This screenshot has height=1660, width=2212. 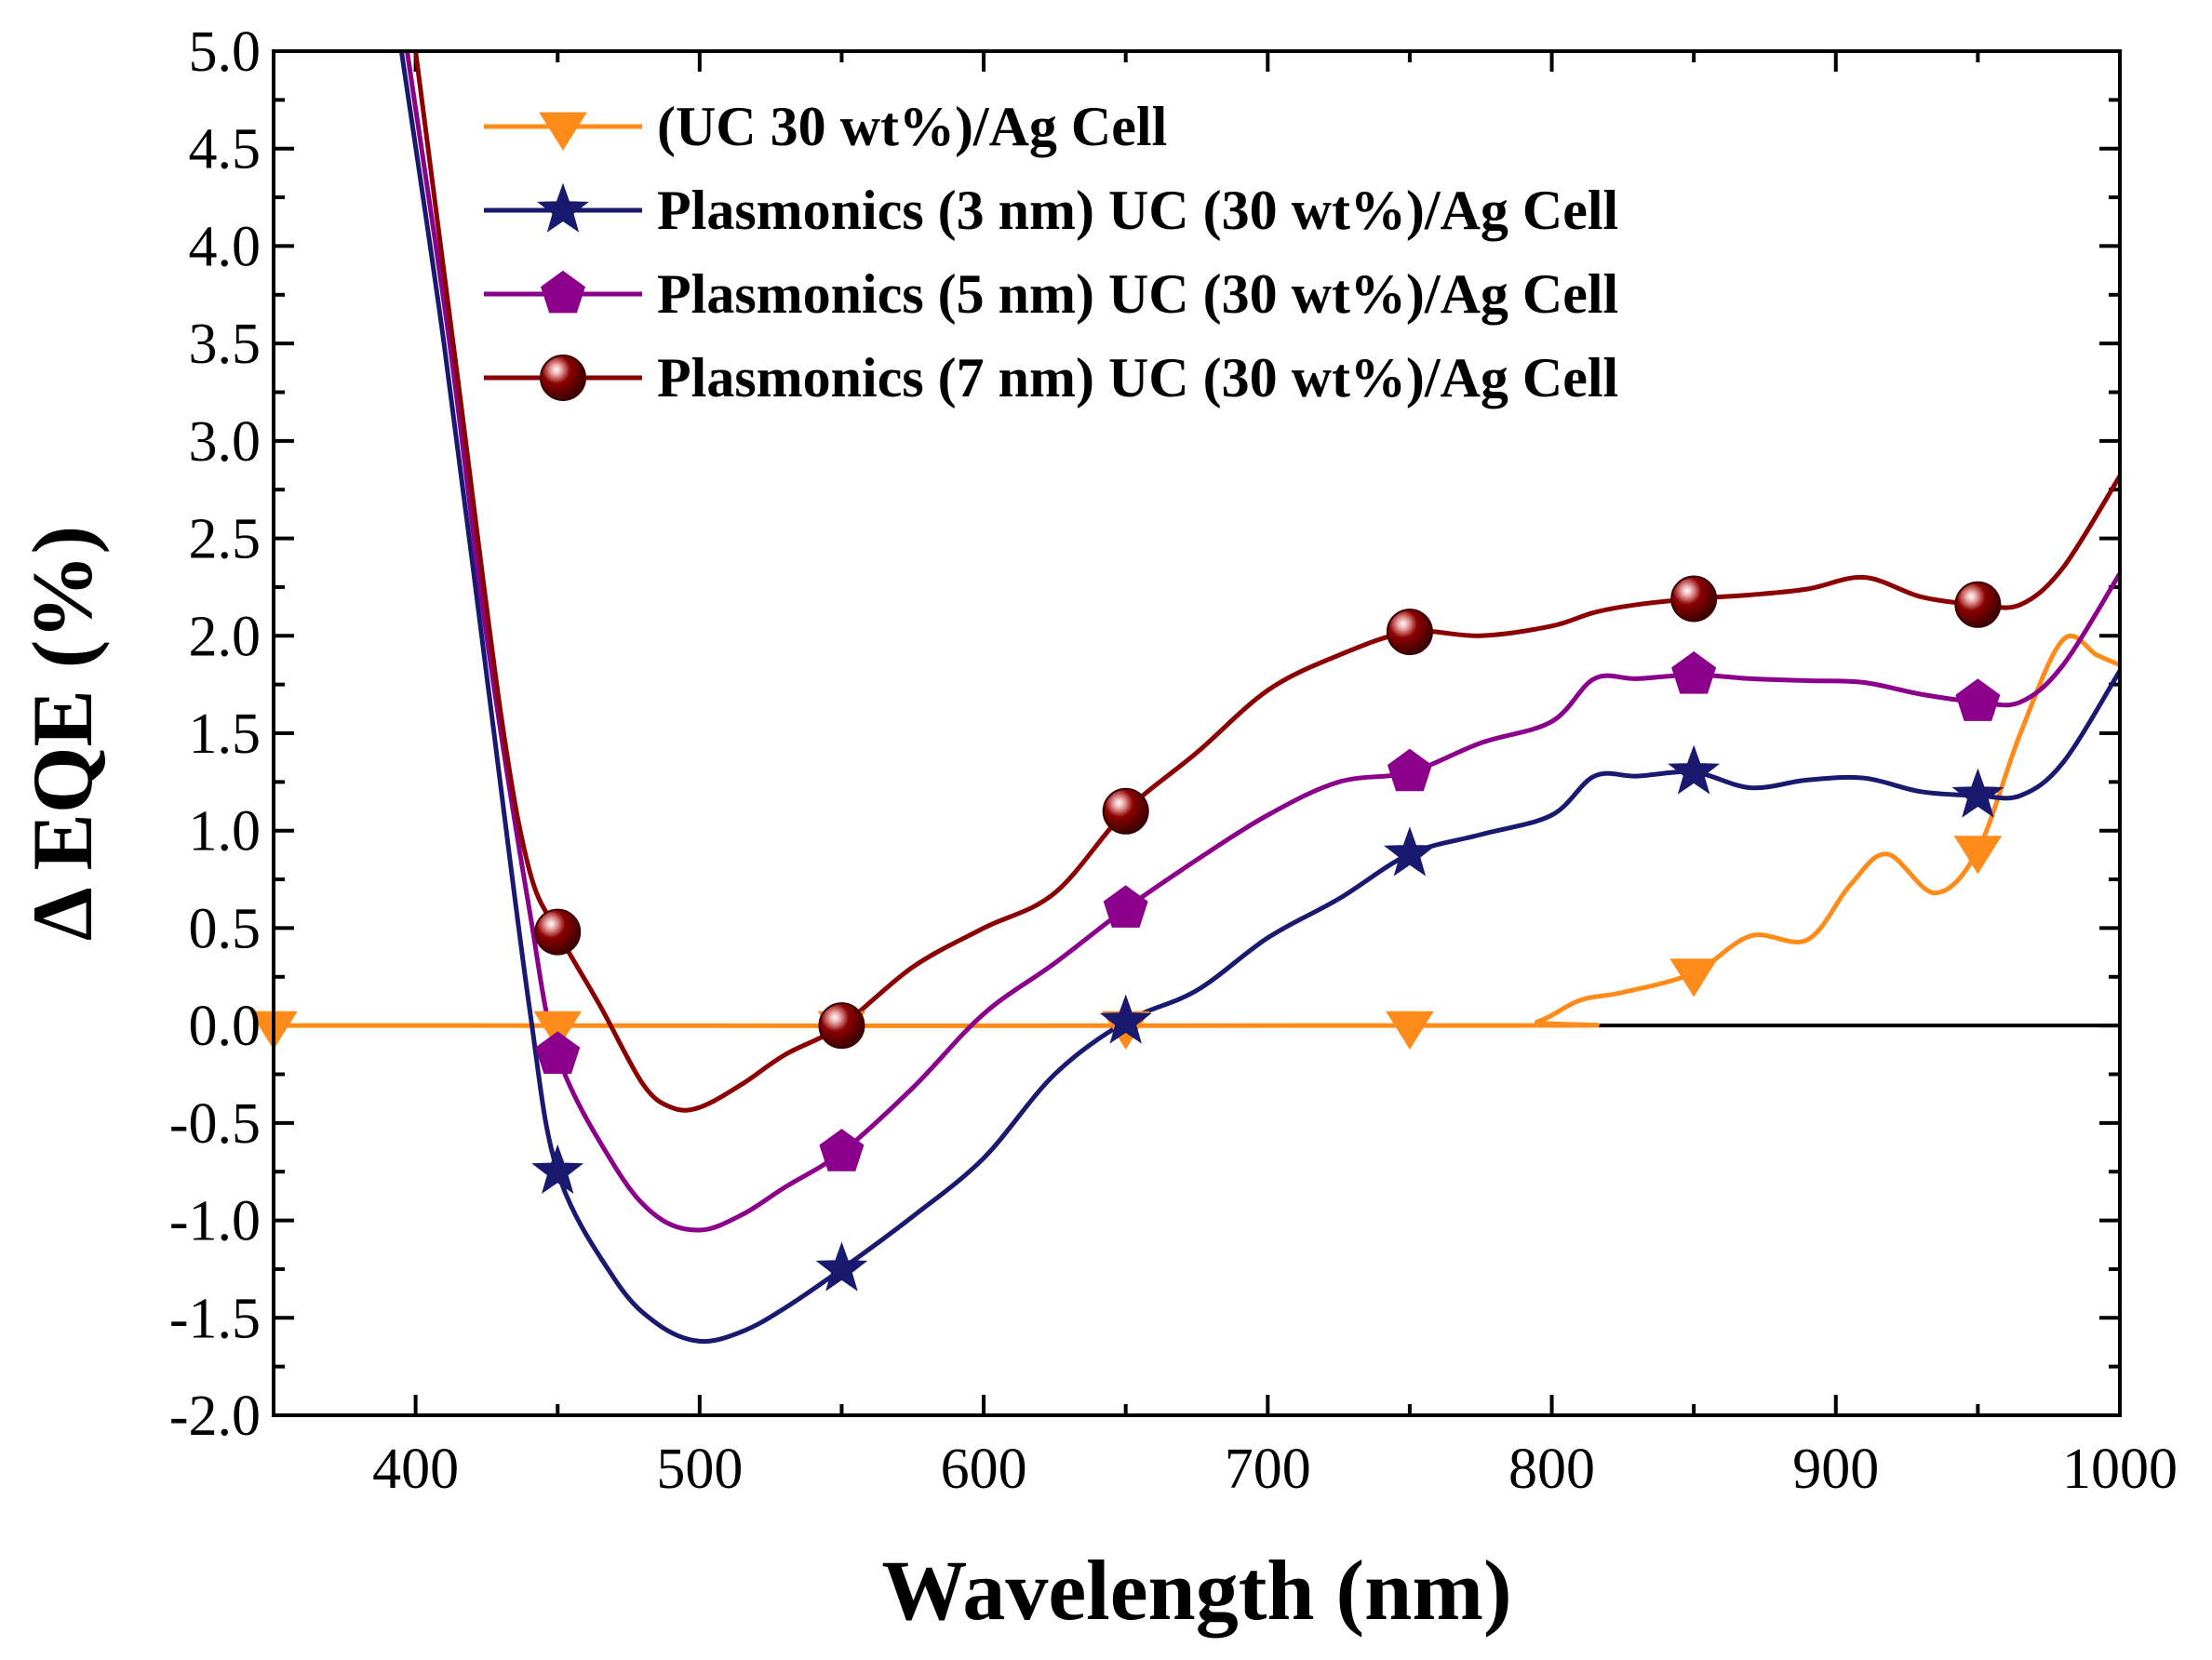 I want to click on y-tick-label: 1.5, so click(x=225, y=735).